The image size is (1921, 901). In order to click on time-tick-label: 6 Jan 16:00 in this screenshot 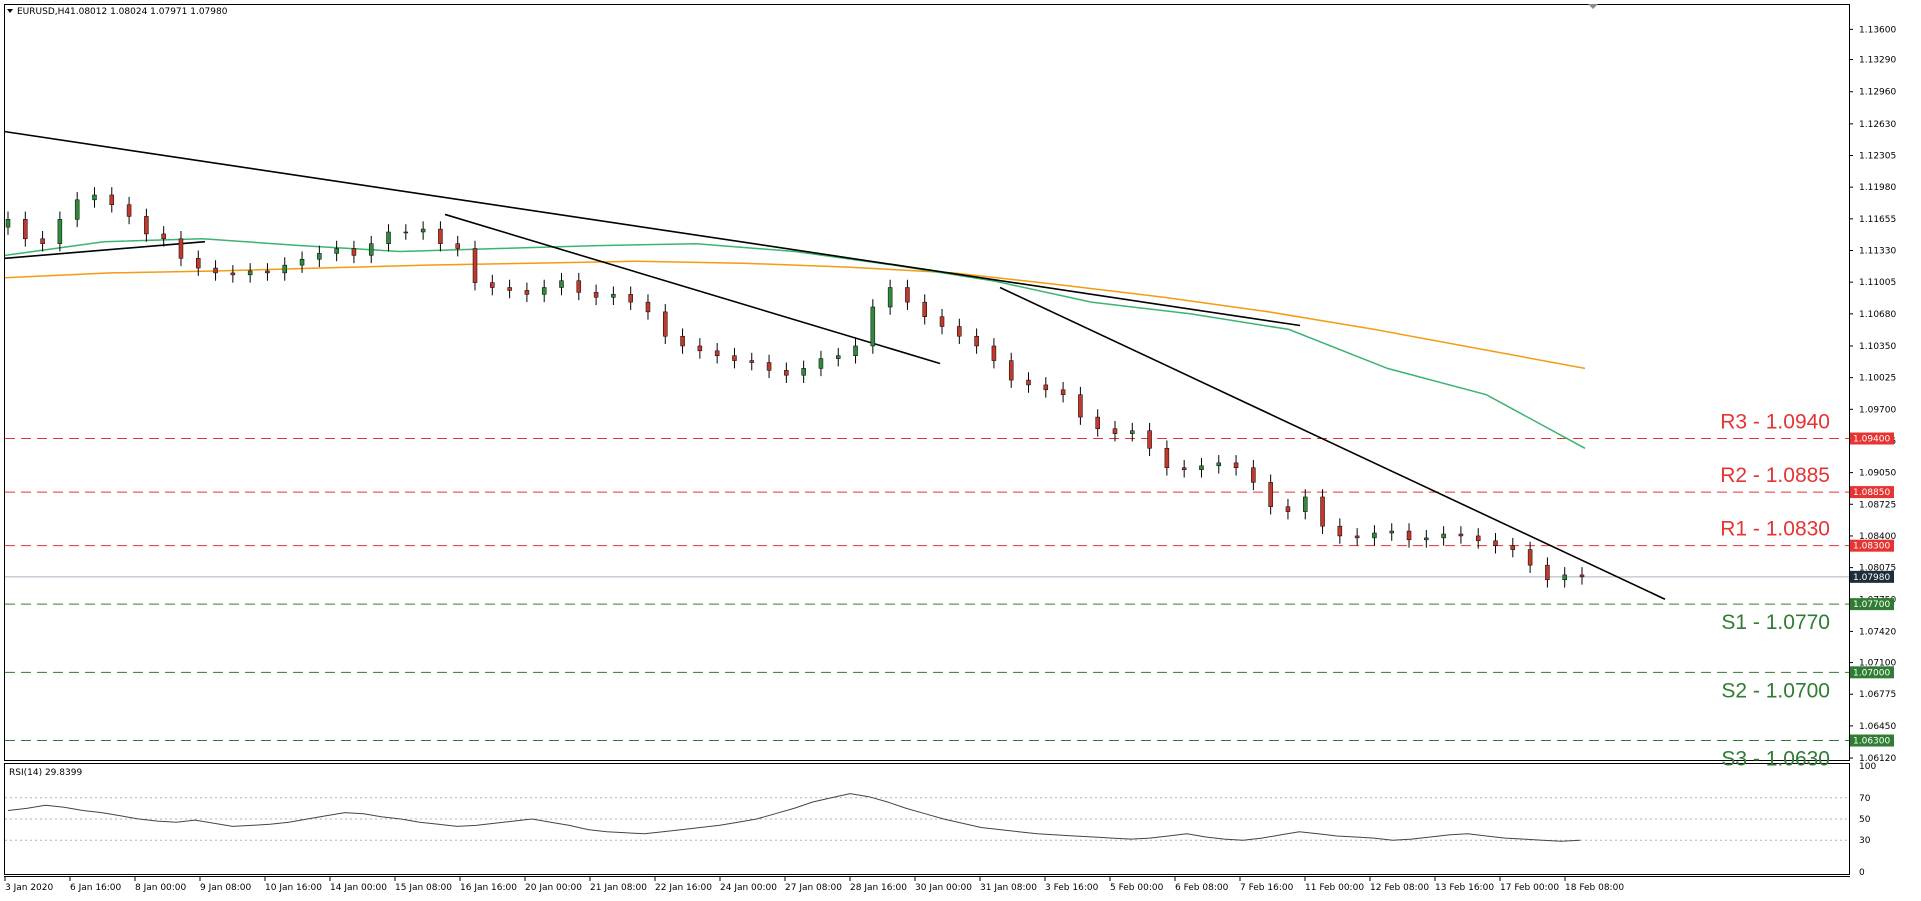, I will do `click(96, 888)`.